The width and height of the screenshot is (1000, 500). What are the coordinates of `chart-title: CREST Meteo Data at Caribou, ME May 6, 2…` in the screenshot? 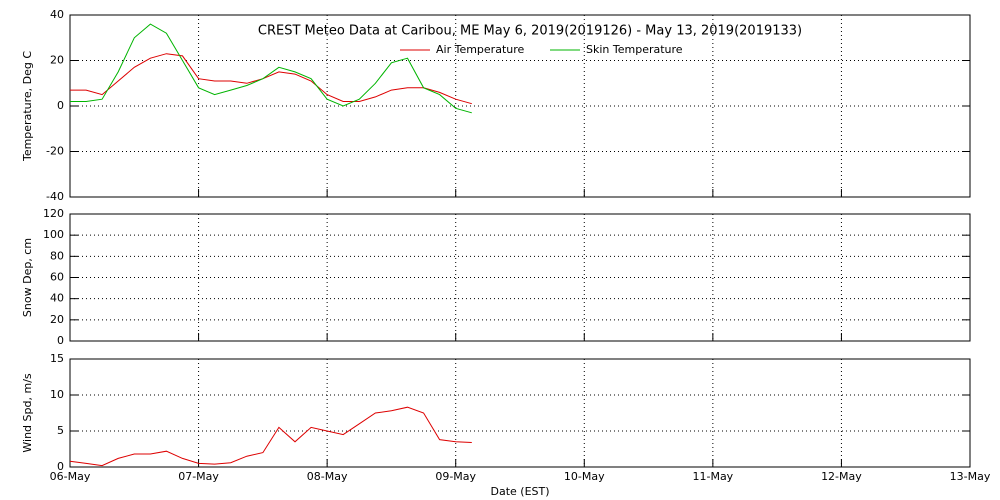 It's located at (530, 31).